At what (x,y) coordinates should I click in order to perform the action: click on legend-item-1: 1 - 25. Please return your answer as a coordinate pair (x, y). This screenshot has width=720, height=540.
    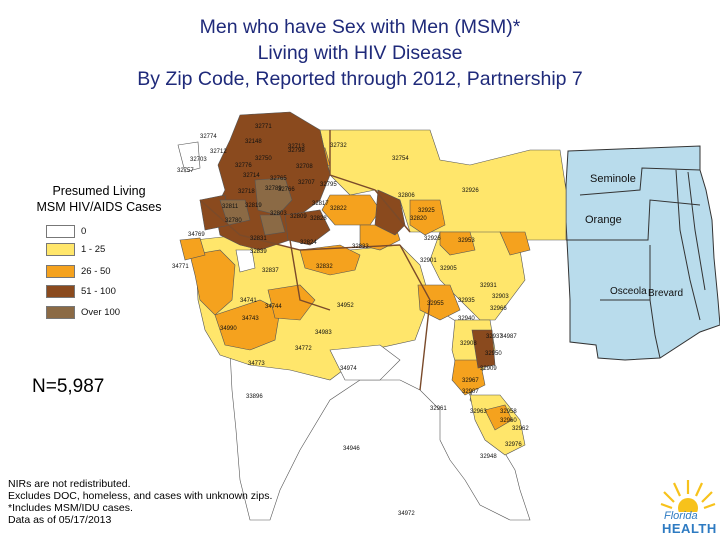
    Looking at the image, I should click on (75, 249).